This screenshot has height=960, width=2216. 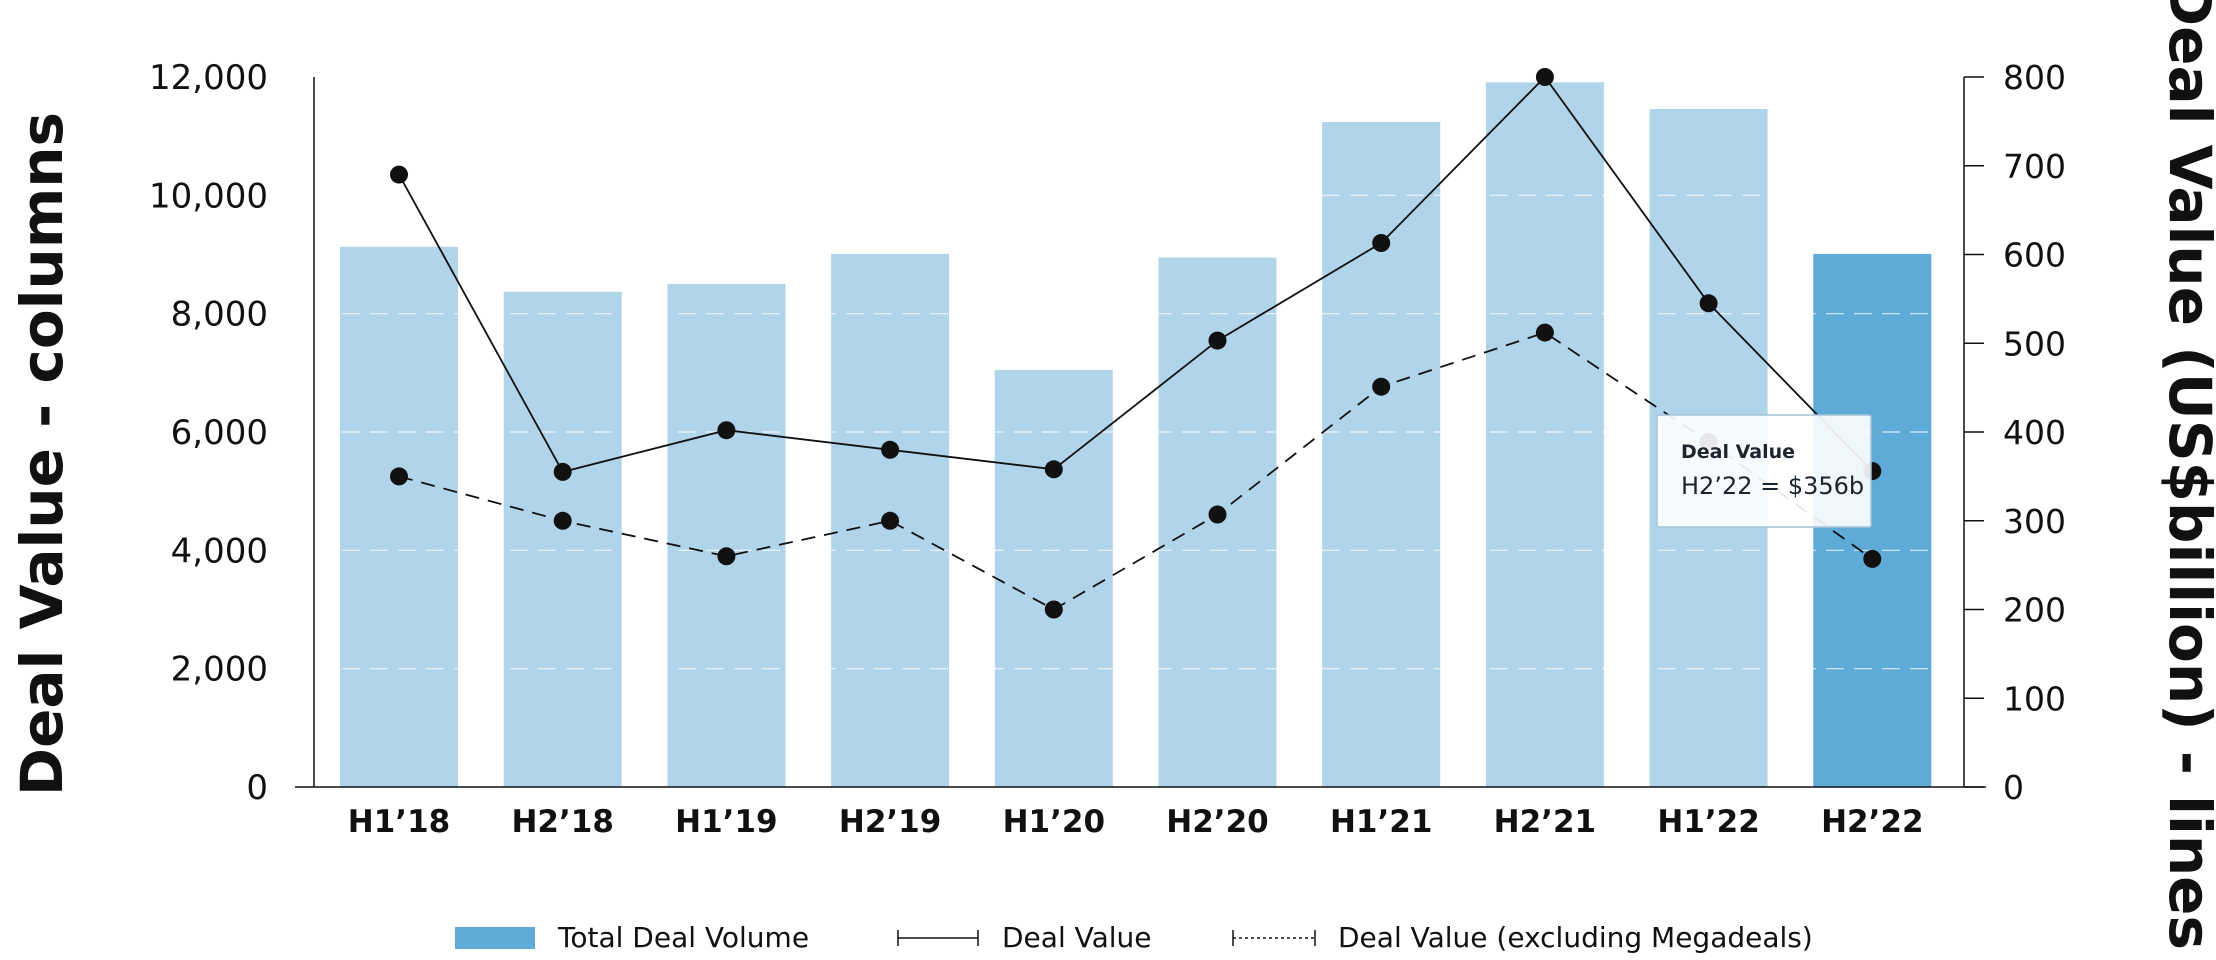 I want to click on y-tick-label-right: 600, so click(x=2034, y=255).